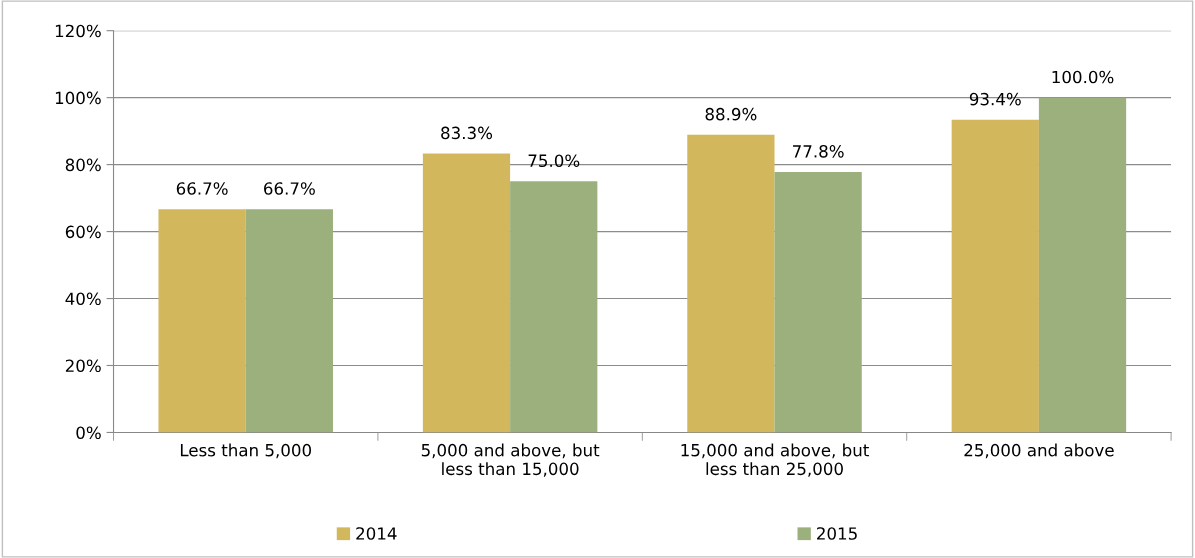  Describe the element at coordinates (467, 133) in the screenshot. I see `data-label: 83.3%` at that location.